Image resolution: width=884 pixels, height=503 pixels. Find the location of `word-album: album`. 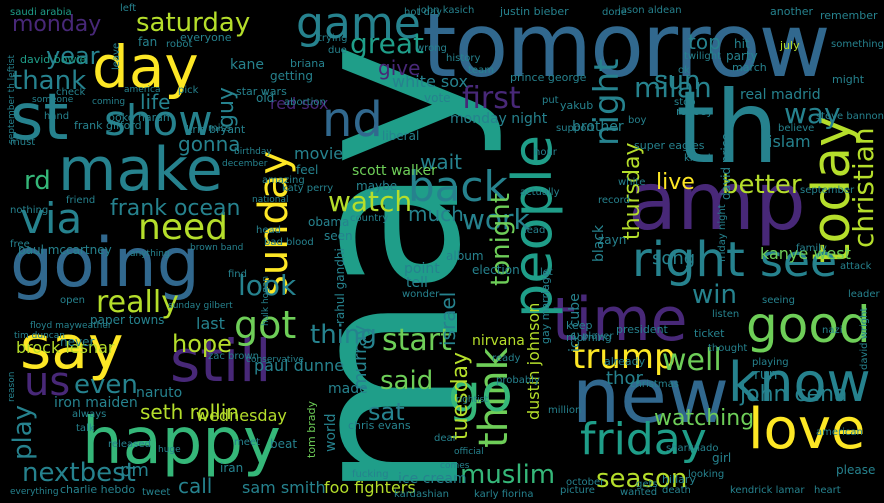

word-album: album is located at coordinates (465, 256).